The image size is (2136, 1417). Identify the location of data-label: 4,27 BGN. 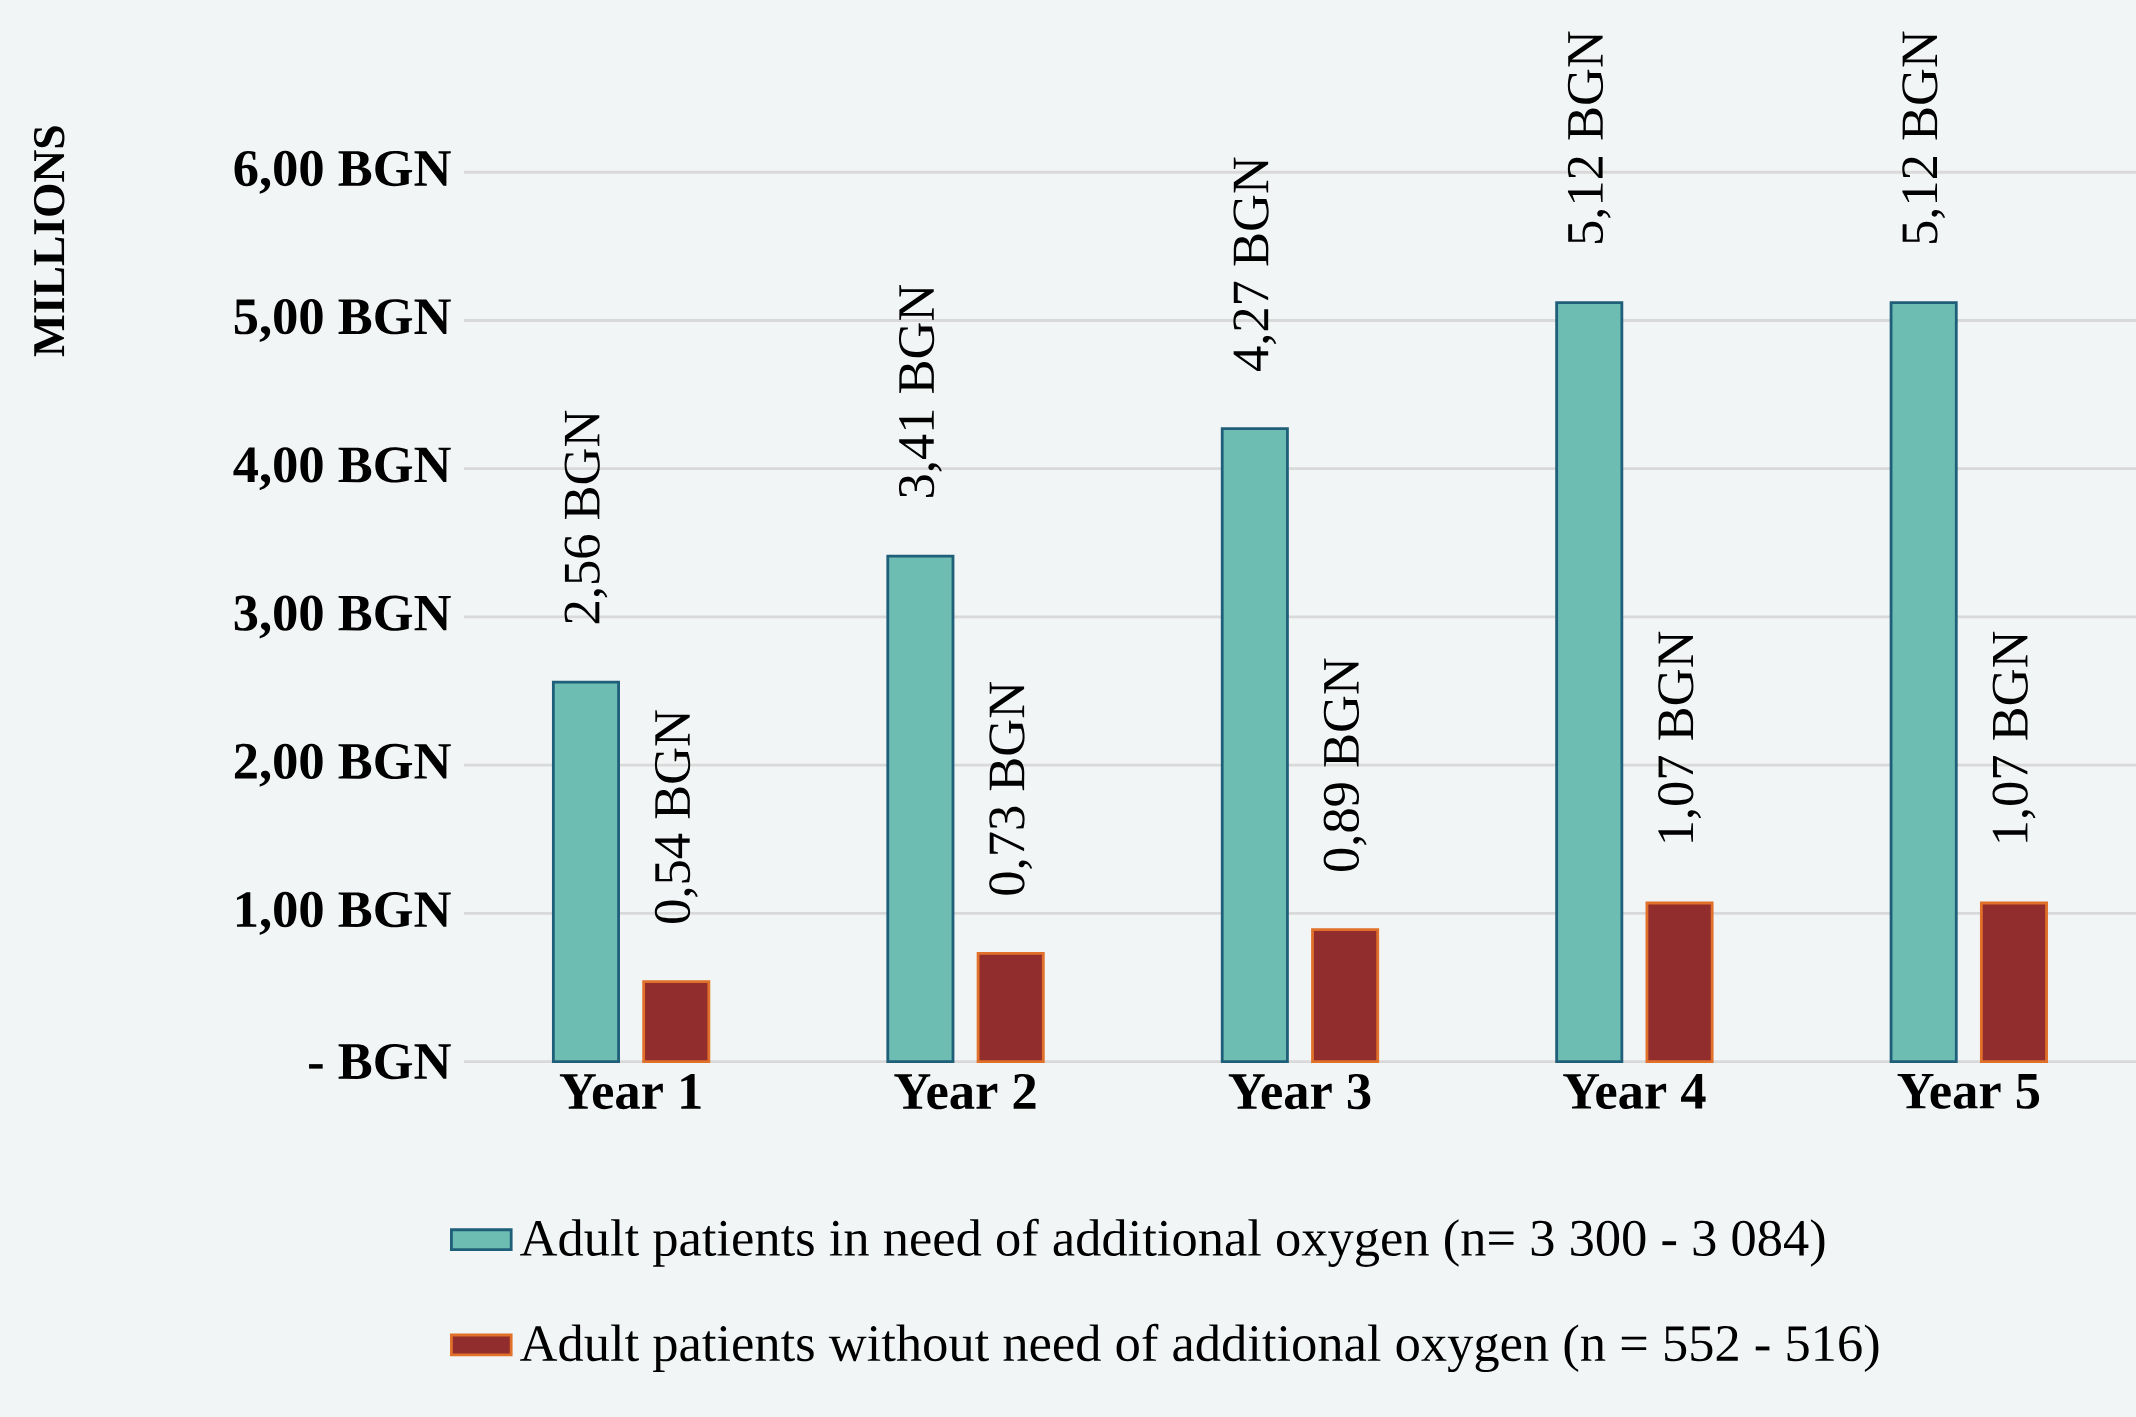
(1255, 264).